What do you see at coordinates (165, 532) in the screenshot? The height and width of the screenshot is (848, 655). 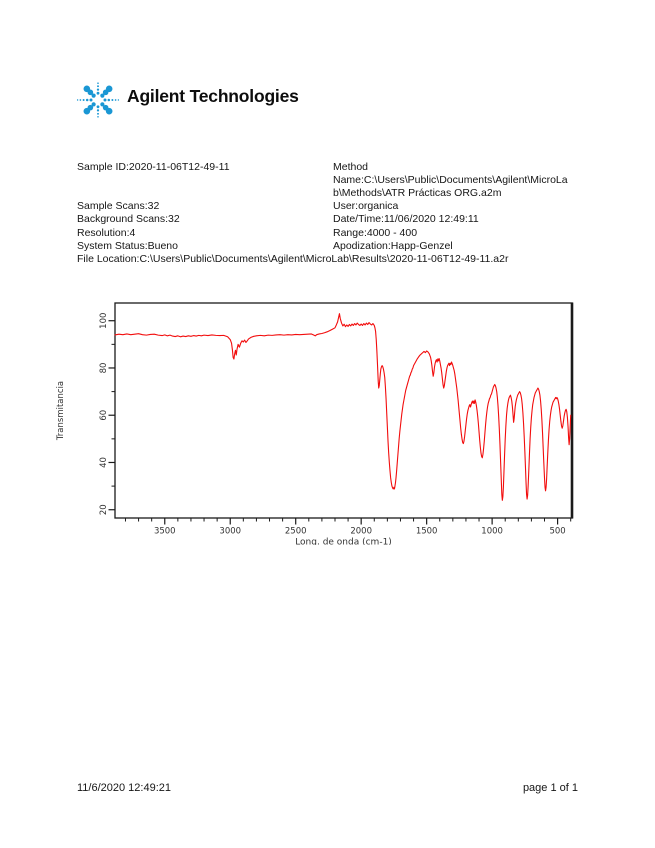 I see `x-tick-label: 3500` at bounding box center [165, 532].